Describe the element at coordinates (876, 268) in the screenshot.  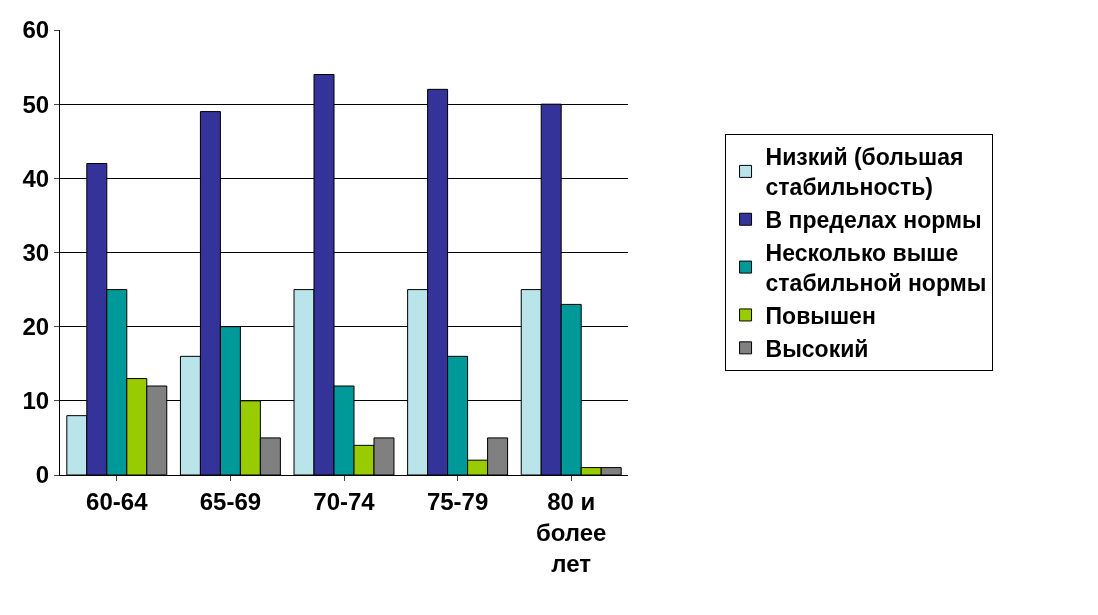
I see `legend-label: Несколько выше стабильной нормы` at that location.